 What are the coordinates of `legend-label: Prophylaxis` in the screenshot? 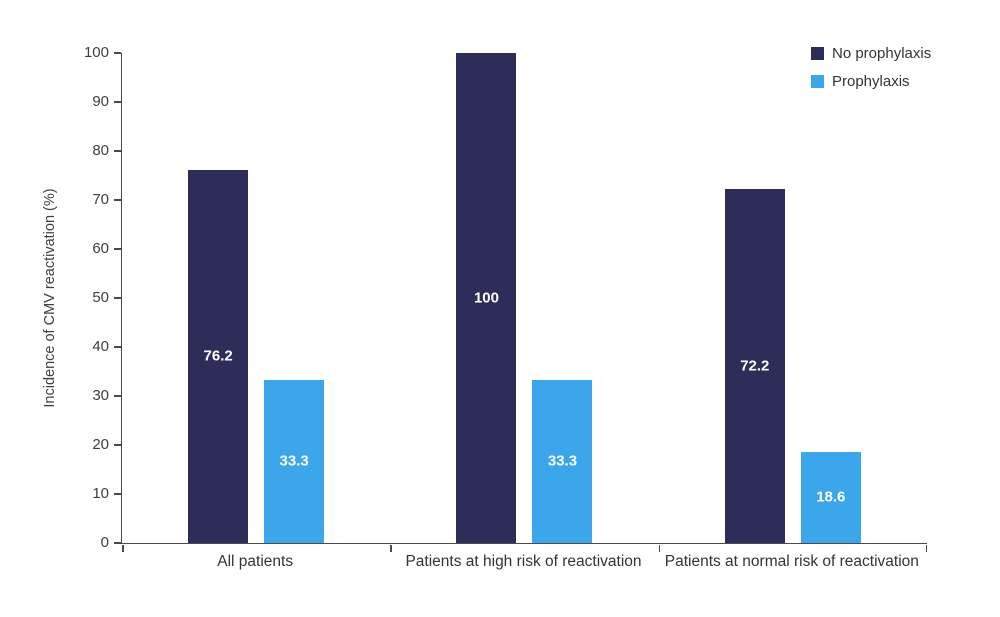 It's located at (871, 81).